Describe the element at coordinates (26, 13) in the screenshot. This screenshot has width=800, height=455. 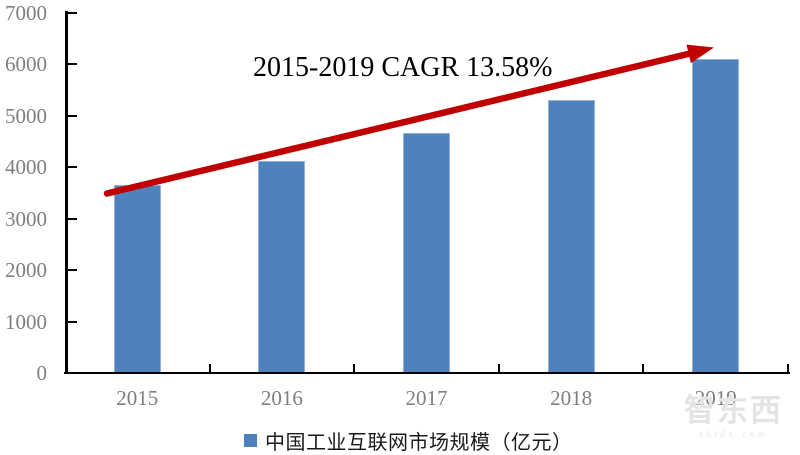
I see `y-tick-label-7000: 7000` at that location.